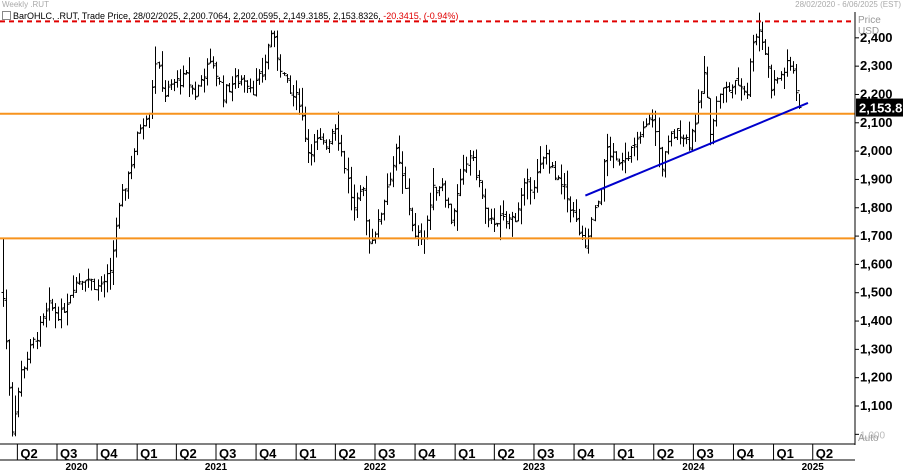 The height and width of the screenshot is (471, 903). What do you see at coordinates (848, 4) in the screenshot?
I see `date-range: 28/02/2020 - 6/06/2025 (EST)` at bounding box center [848, 4].